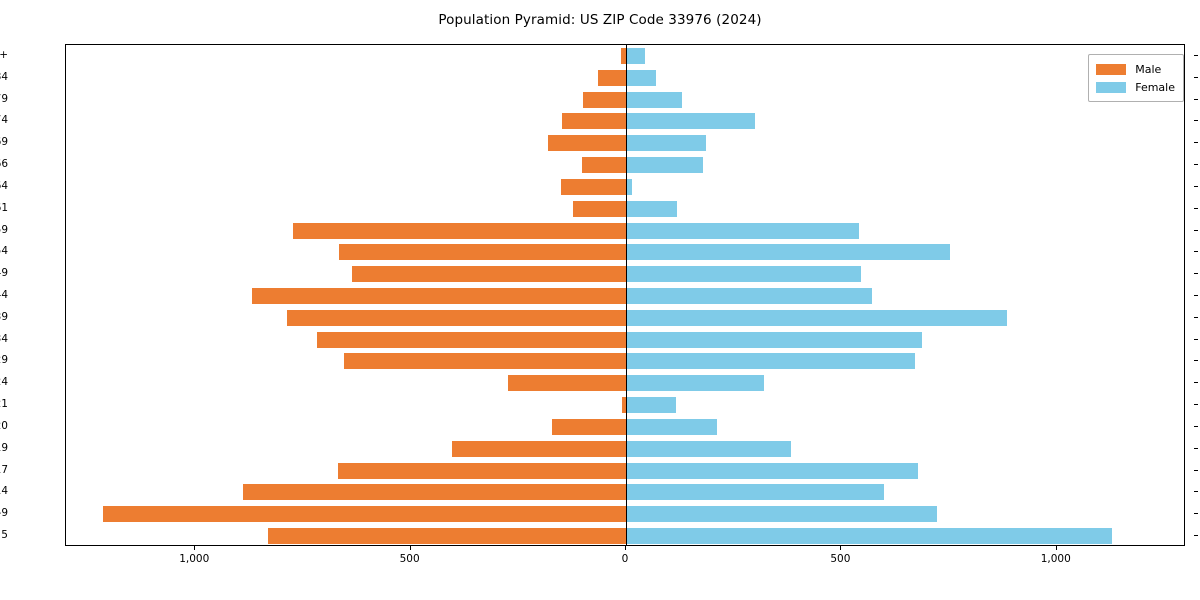 The width and height of the screenshot is (1200, 600). I want to click on y-tick-label: 40-44, so click(4, 295).